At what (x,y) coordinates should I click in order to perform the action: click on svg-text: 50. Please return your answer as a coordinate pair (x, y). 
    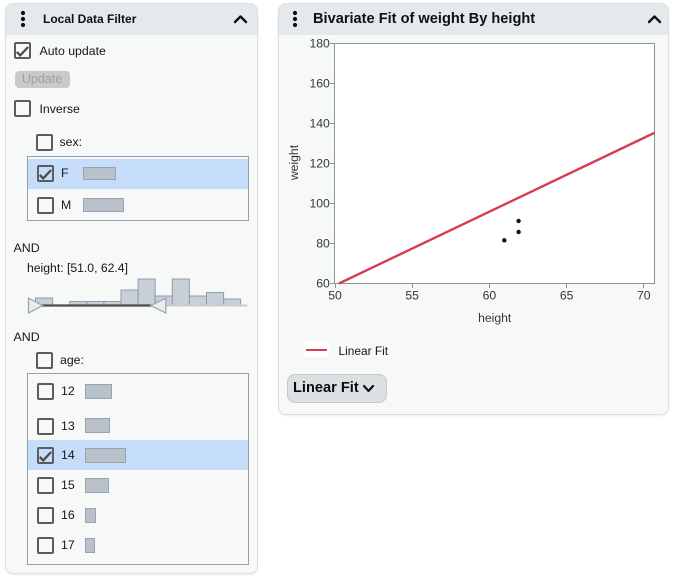
    Looking at the image, I should click on (335, 296).